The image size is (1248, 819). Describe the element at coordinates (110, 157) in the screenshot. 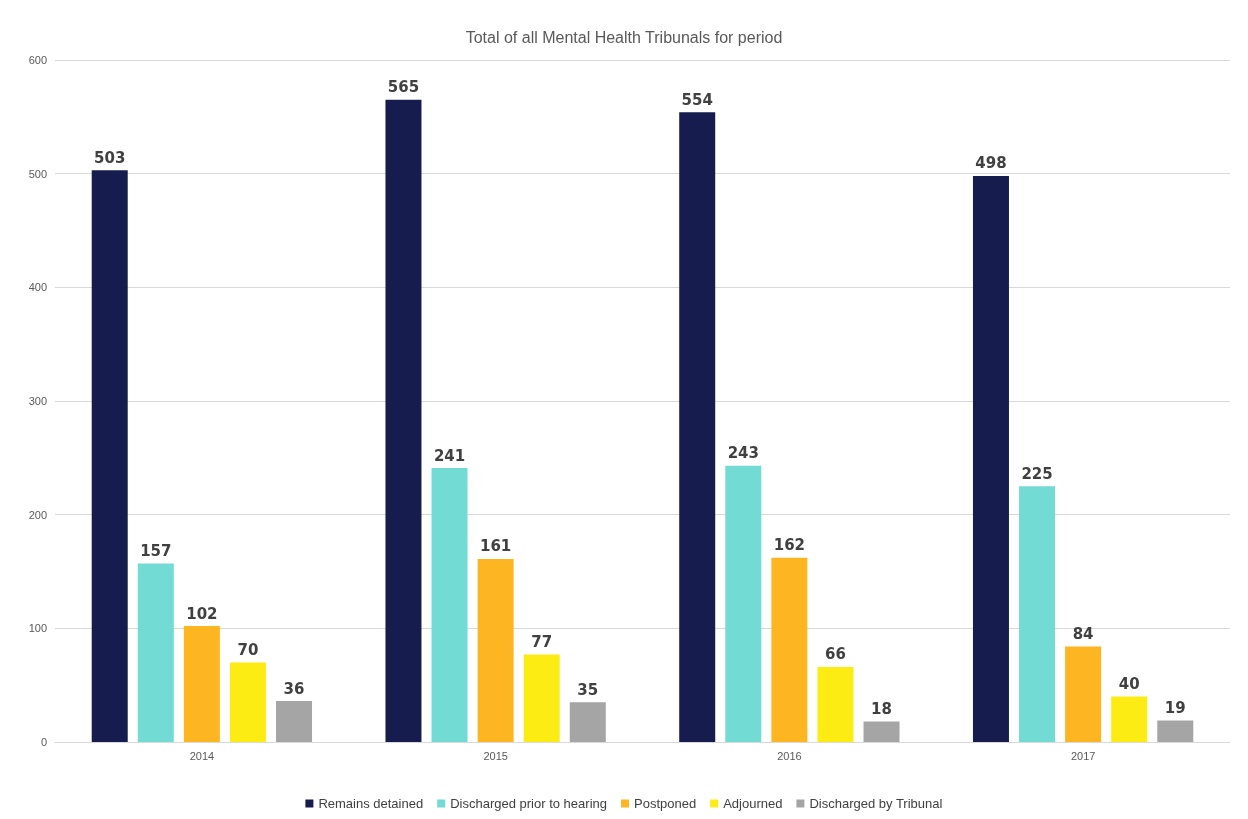

I see `data-label: 503` at that location.